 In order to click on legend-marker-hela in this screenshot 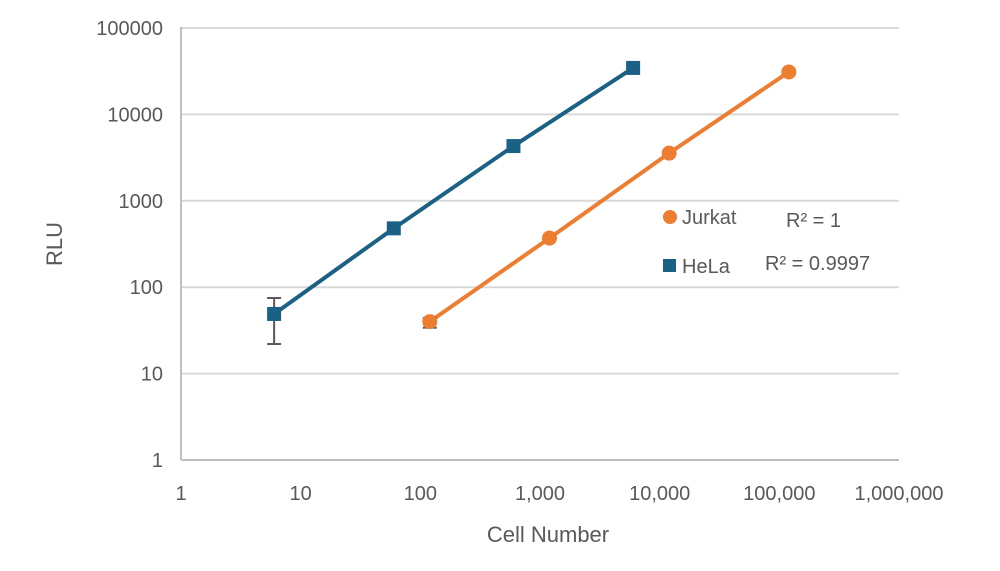, I will do `click(669, 265)`.